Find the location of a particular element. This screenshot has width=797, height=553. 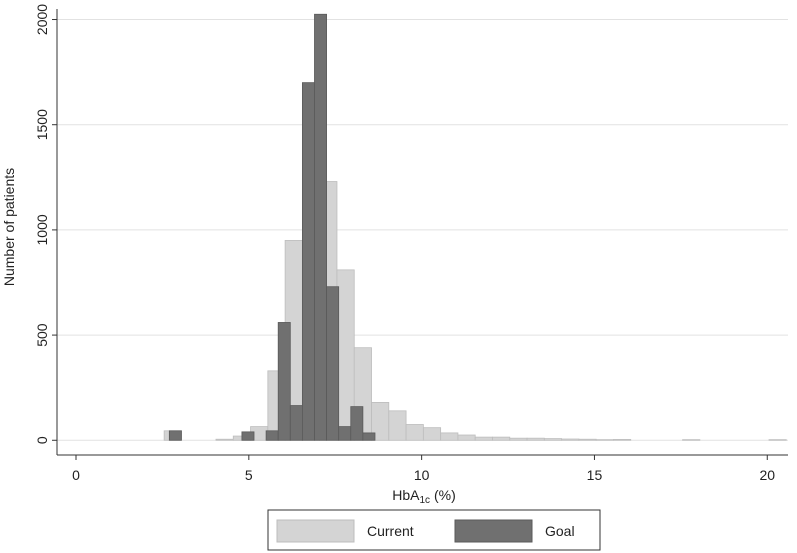

x-label-suffix: (%) is located at coordinates (443, 495).